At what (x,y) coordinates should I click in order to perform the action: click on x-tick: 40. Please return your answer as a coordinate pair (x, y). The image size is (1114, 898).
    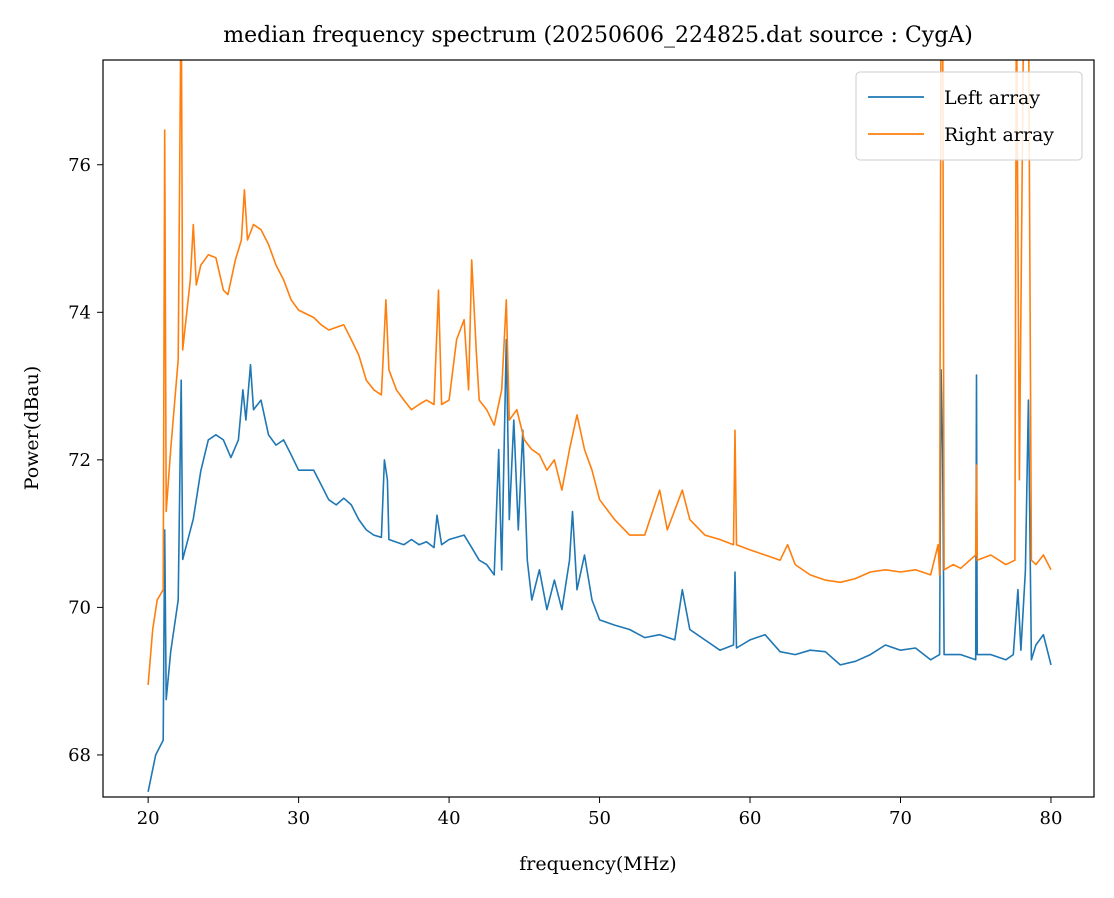
    Looking at the image, I should click on (449, 813).